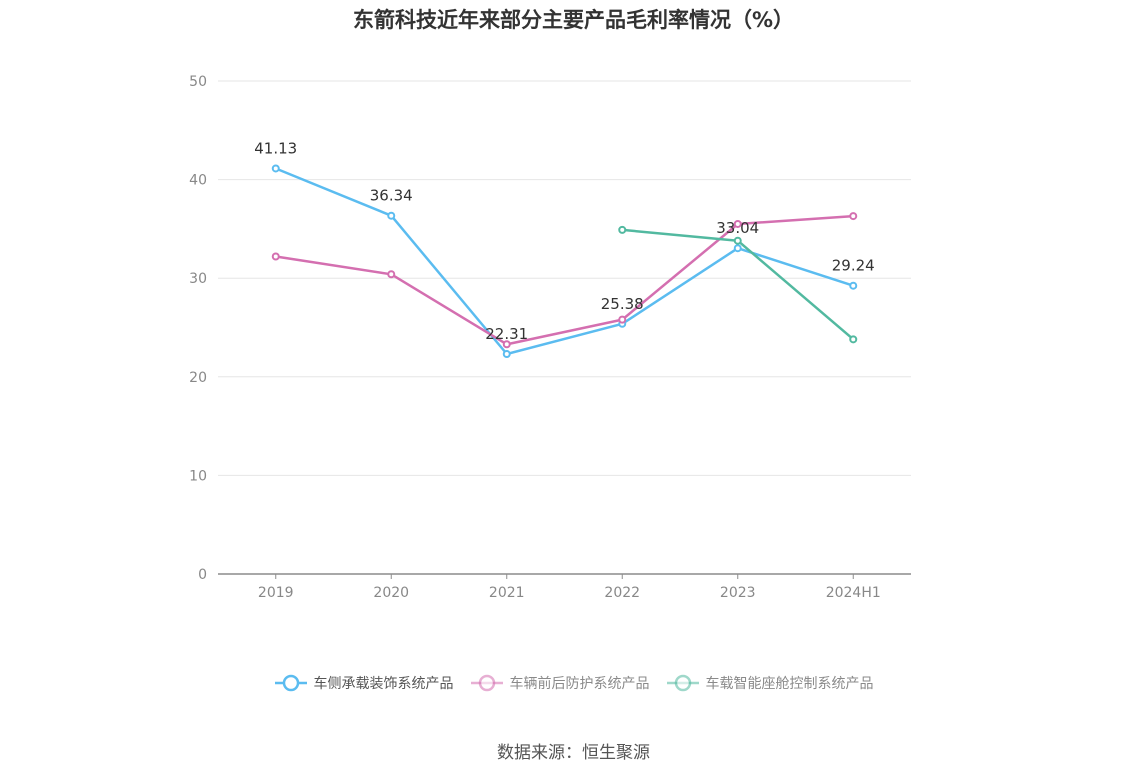 This screenshot has height=776, width=1147. Describe the element at coordinates (198, 82) in the screenshot. I see `y-tick-label: 50` at that location.